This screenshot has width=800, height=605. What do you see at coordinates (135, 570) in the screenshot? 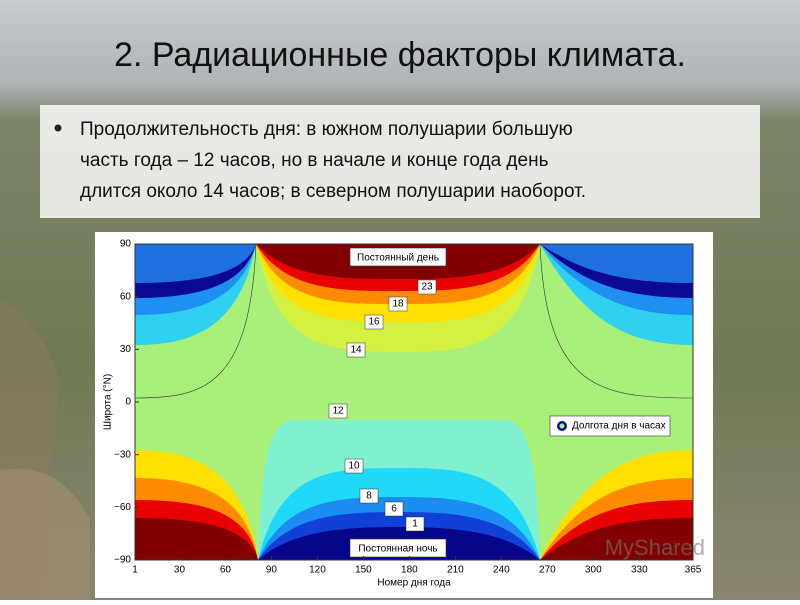
I see `x-tick-label: 1` at bounding box center [135, 570].